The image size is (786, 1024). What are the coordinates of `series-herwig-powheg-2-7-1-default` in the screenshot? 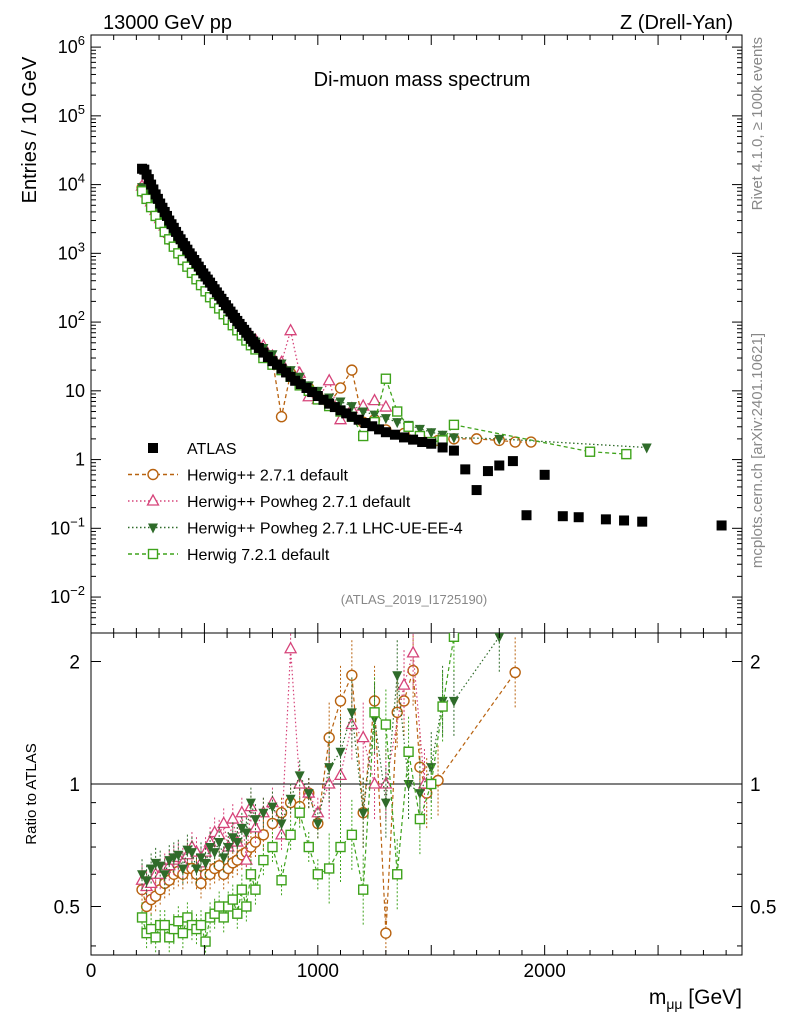 It's located at (264, 301).